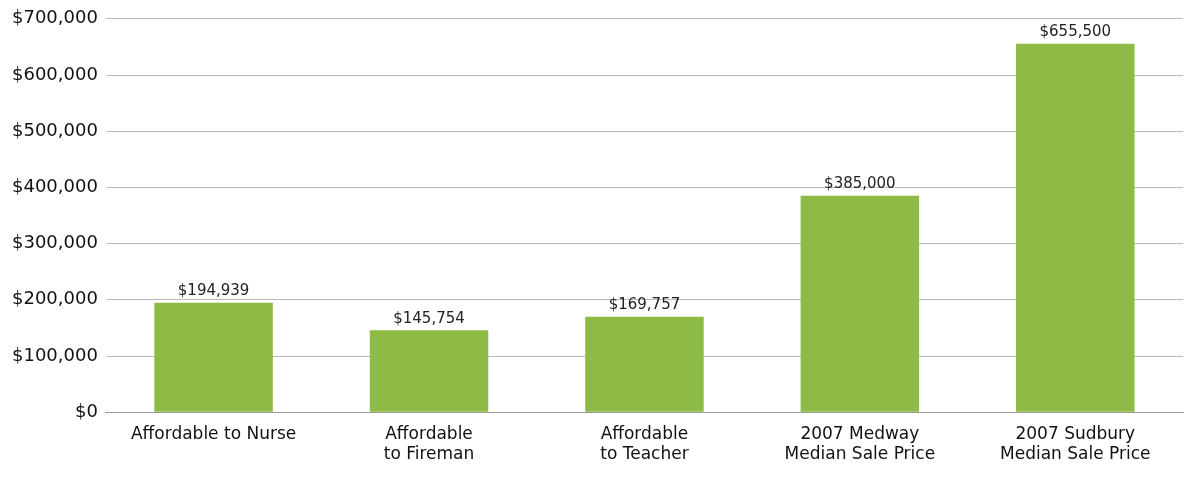  What do you see at coordinates (55, 354) in the screenshot?
I see `y-tick-label: $100,000` at bounding box center [55, 354].